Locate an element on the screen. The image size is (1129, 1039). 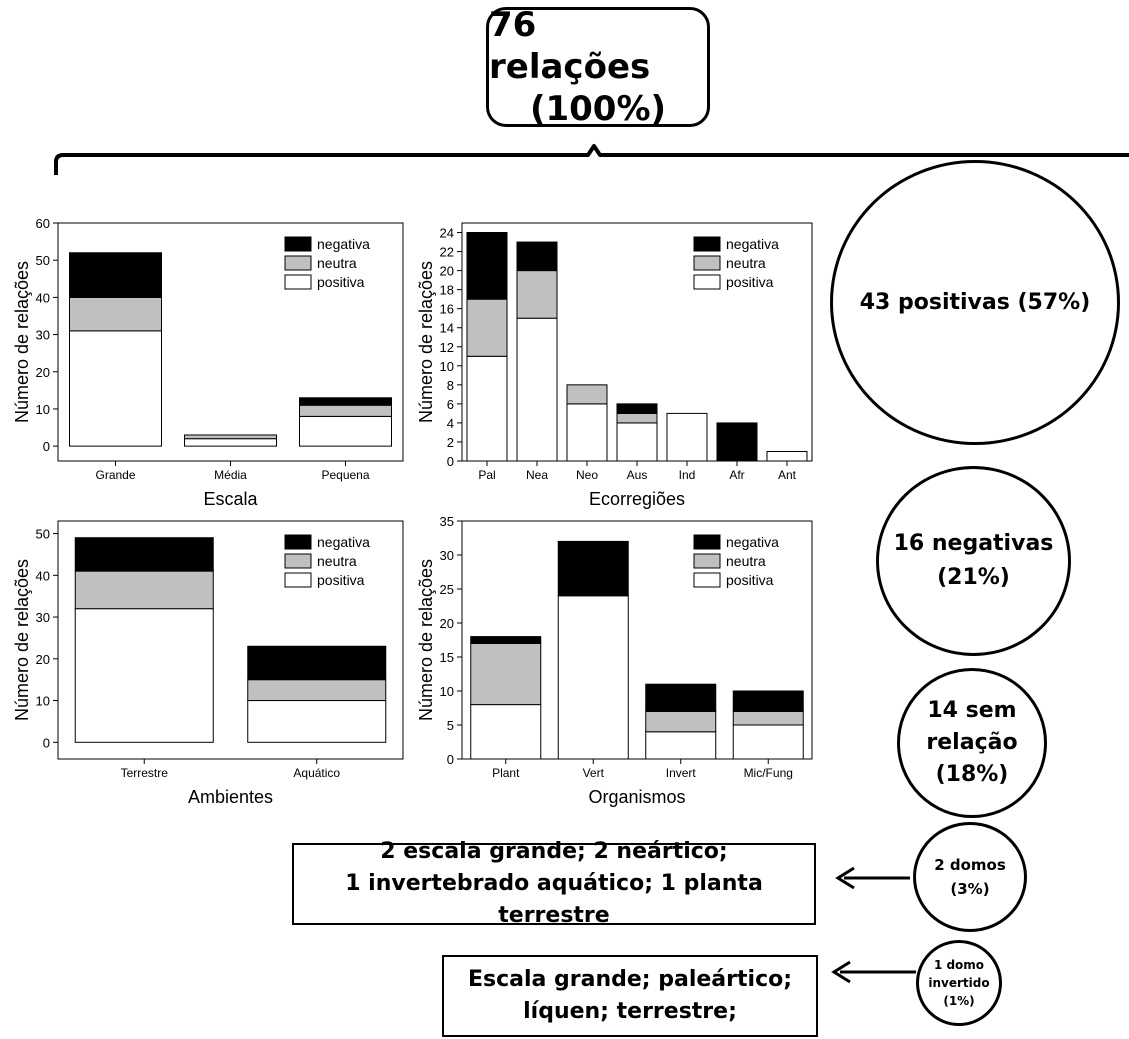
y-tick-label: 35 is located at coordinates (447, 521).